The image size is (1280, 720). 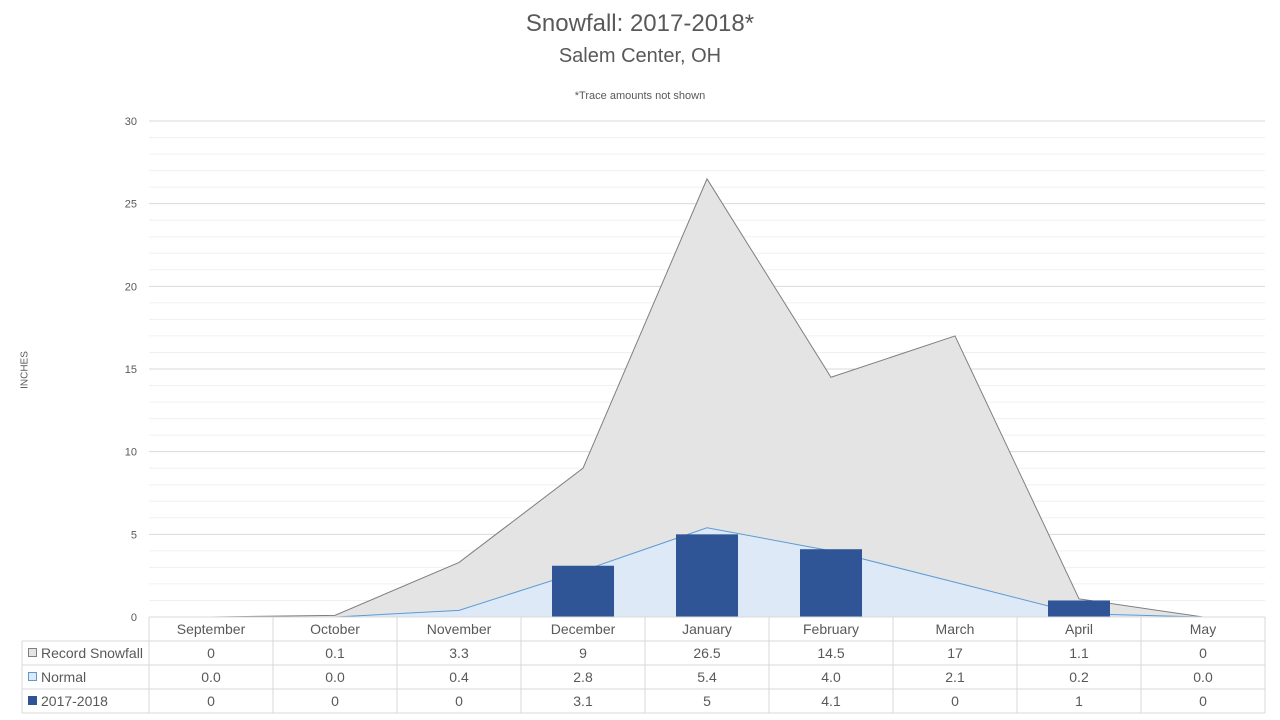 I want to click on bar-april, so click(x=1079, y=608).